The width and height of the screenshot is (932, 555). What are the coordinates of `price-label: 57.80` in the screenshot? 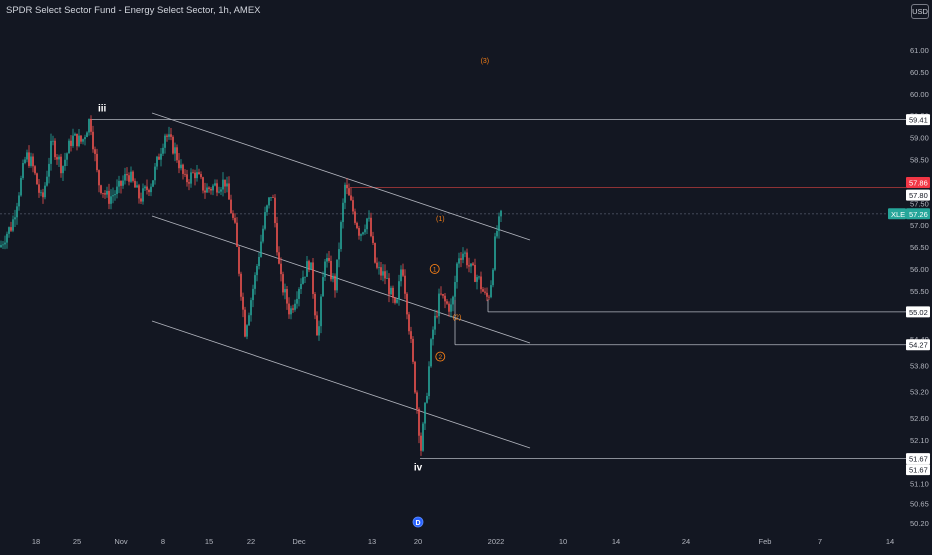 It's located at (918, 195).